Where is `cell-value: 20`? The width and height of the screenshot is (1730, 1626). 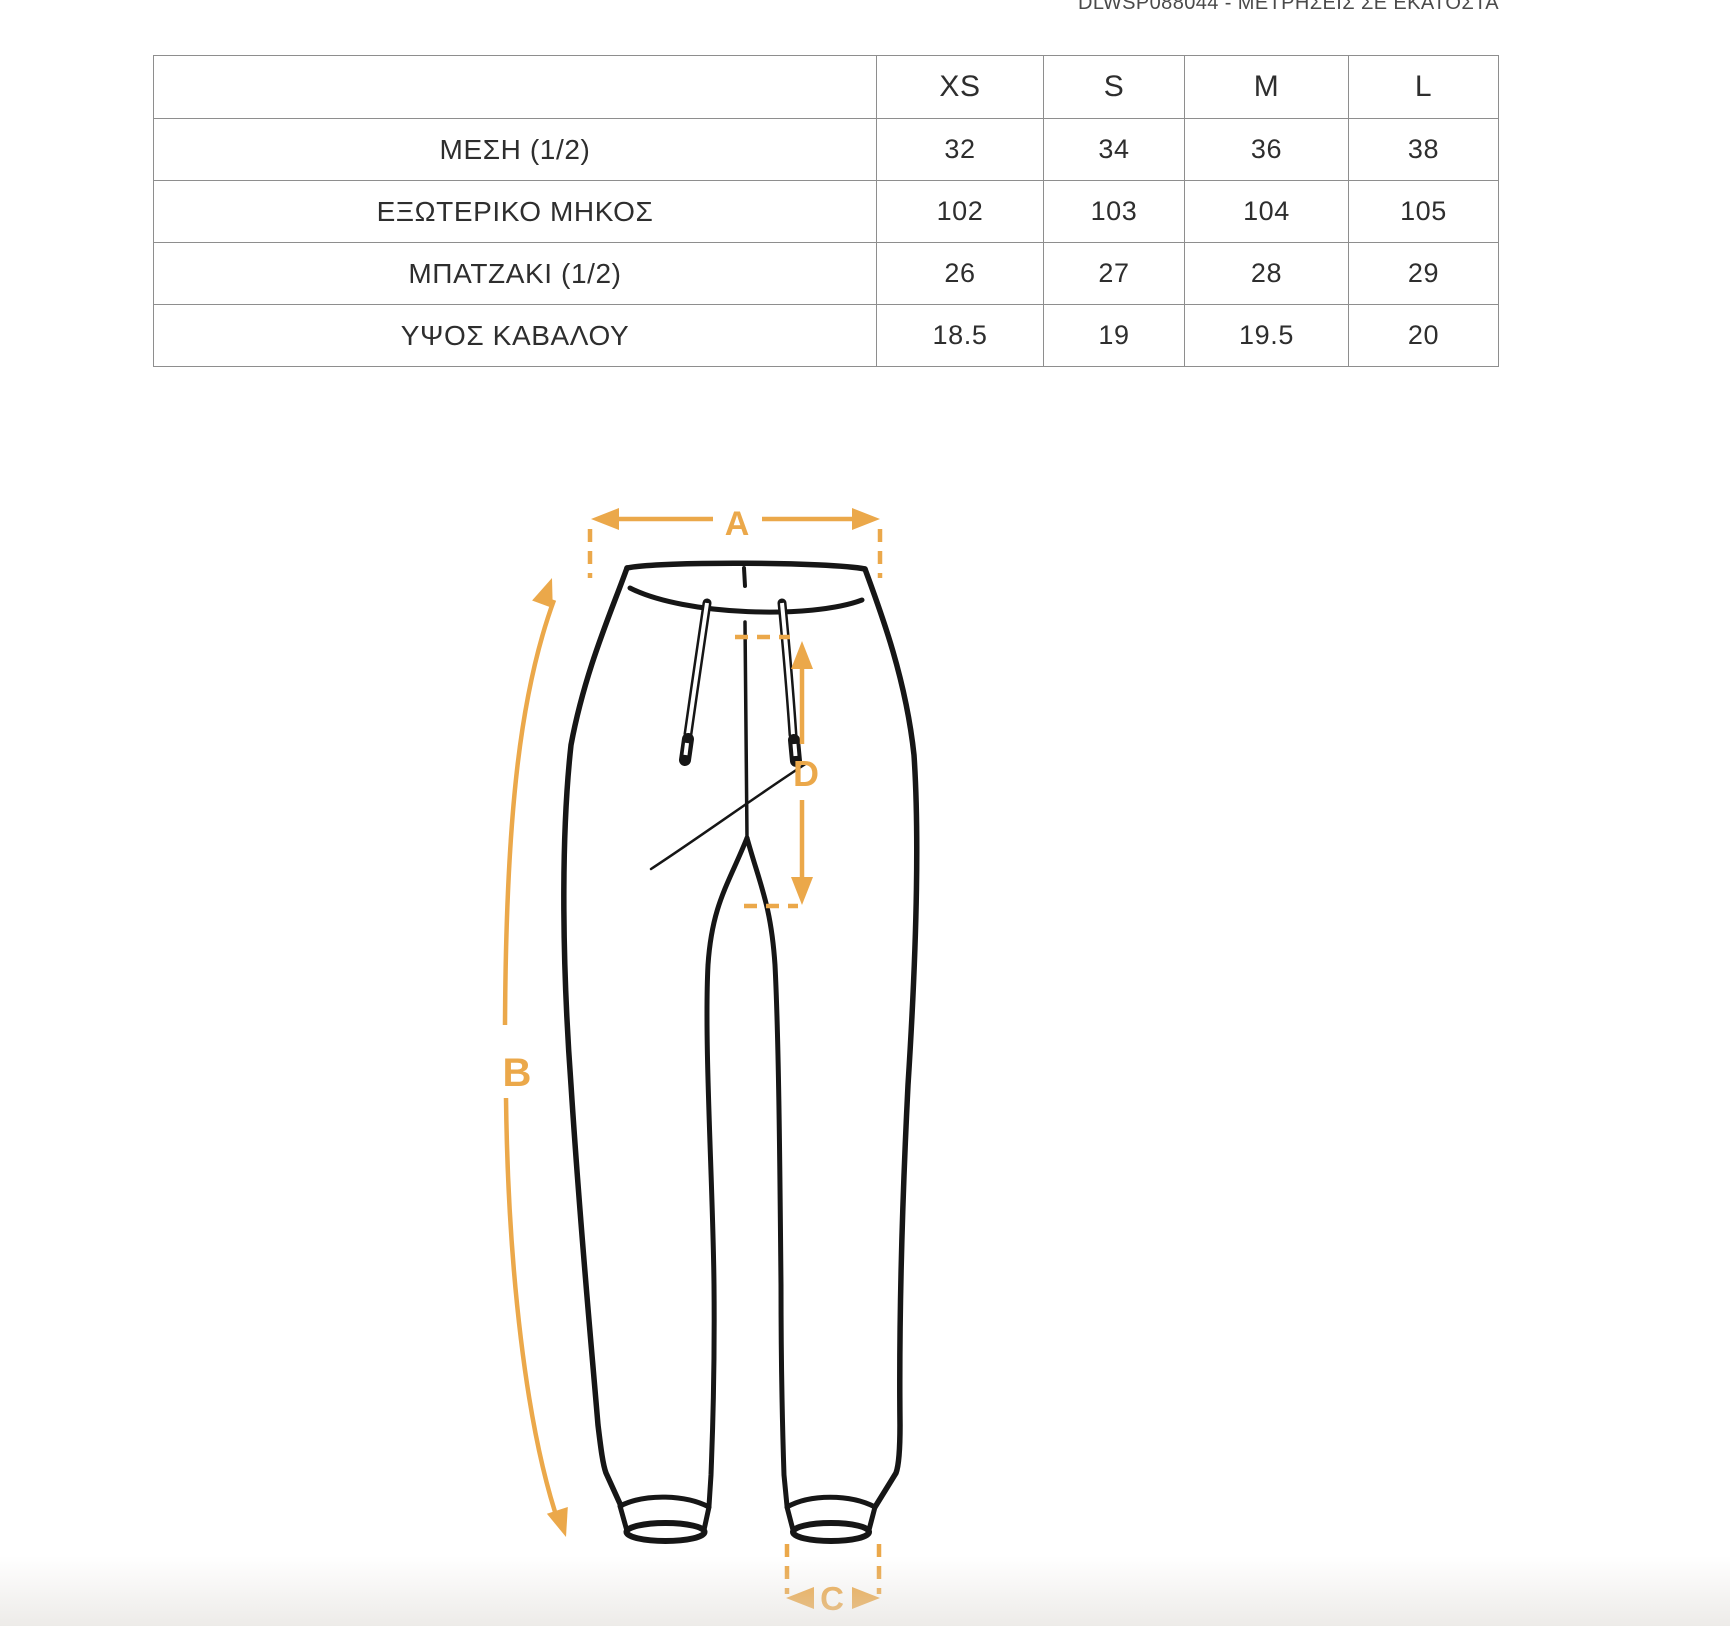
cell-value: 20 is located at coordinates (1423, 335).